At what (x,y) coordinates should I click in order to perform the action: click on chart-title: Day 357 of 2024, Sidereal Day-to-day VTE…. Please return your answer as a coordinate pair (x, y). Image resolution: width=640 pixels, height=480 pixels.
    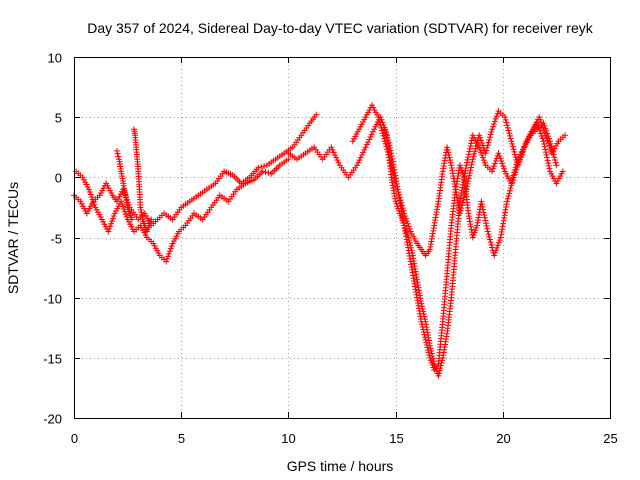
    Looking at the image, I should click on (340, 28).